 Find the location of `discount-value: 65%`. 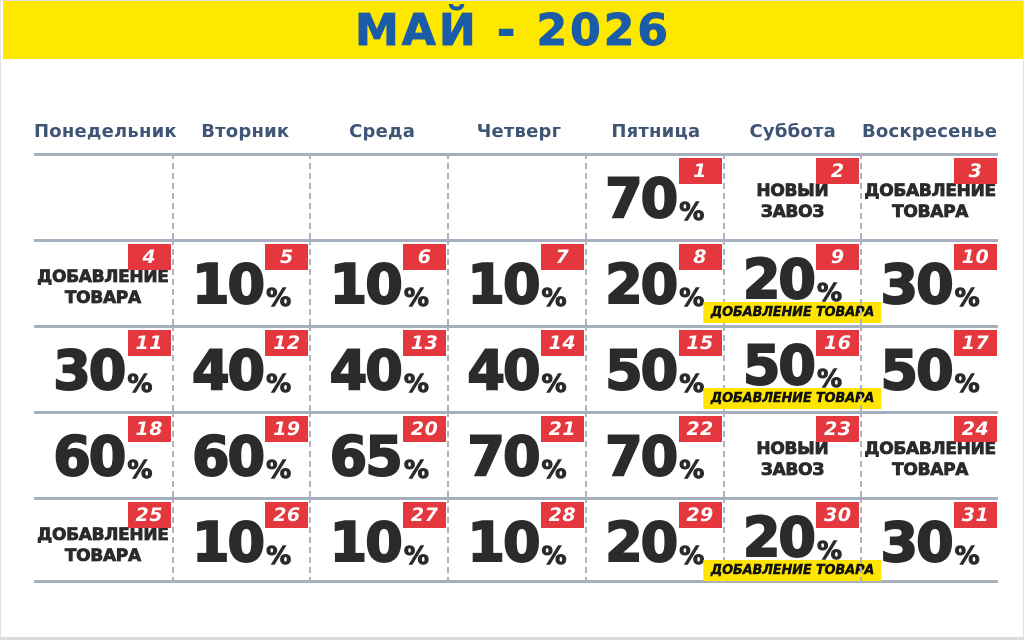

discount-value: 65% is located at coordinates (379, 456).